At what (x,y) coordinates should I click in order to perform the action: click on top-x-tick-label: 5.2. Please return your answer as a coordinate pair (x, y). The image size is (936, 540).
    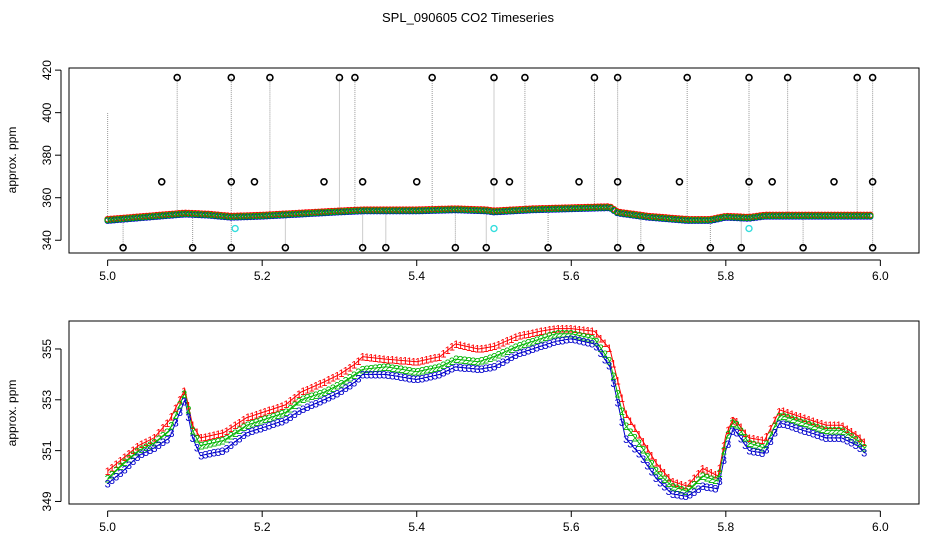
    Looking at the image, I should click on (262, 276).